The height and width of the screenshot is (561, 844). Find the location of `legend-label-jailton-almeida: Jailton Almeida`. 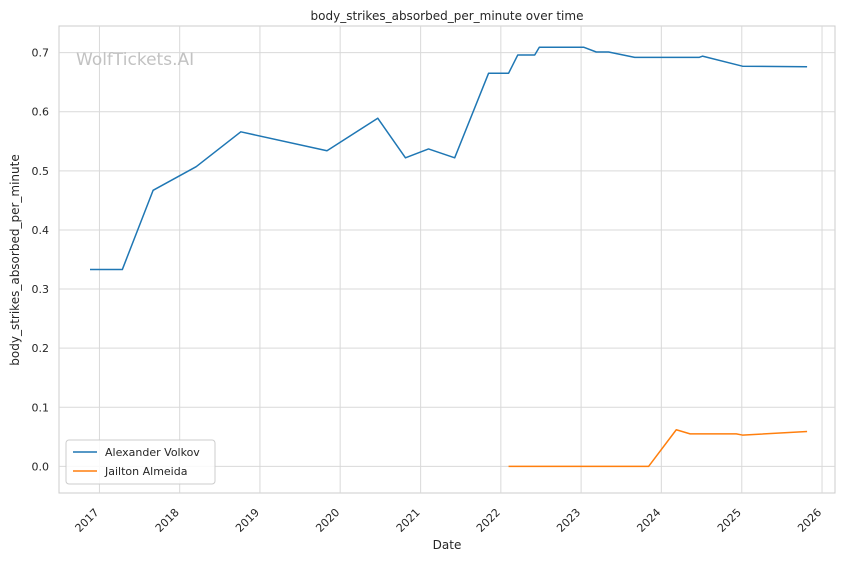

legend-label-jailton-almeida: Jailton Almeida is located at coordinates (145, 471).